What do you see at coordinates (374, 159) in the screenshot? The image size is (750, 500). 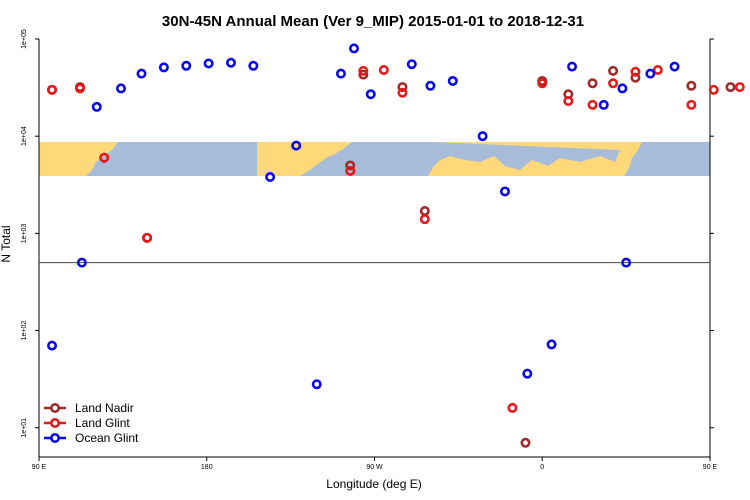 I see `map-strip` at bounding box center [374, 159].